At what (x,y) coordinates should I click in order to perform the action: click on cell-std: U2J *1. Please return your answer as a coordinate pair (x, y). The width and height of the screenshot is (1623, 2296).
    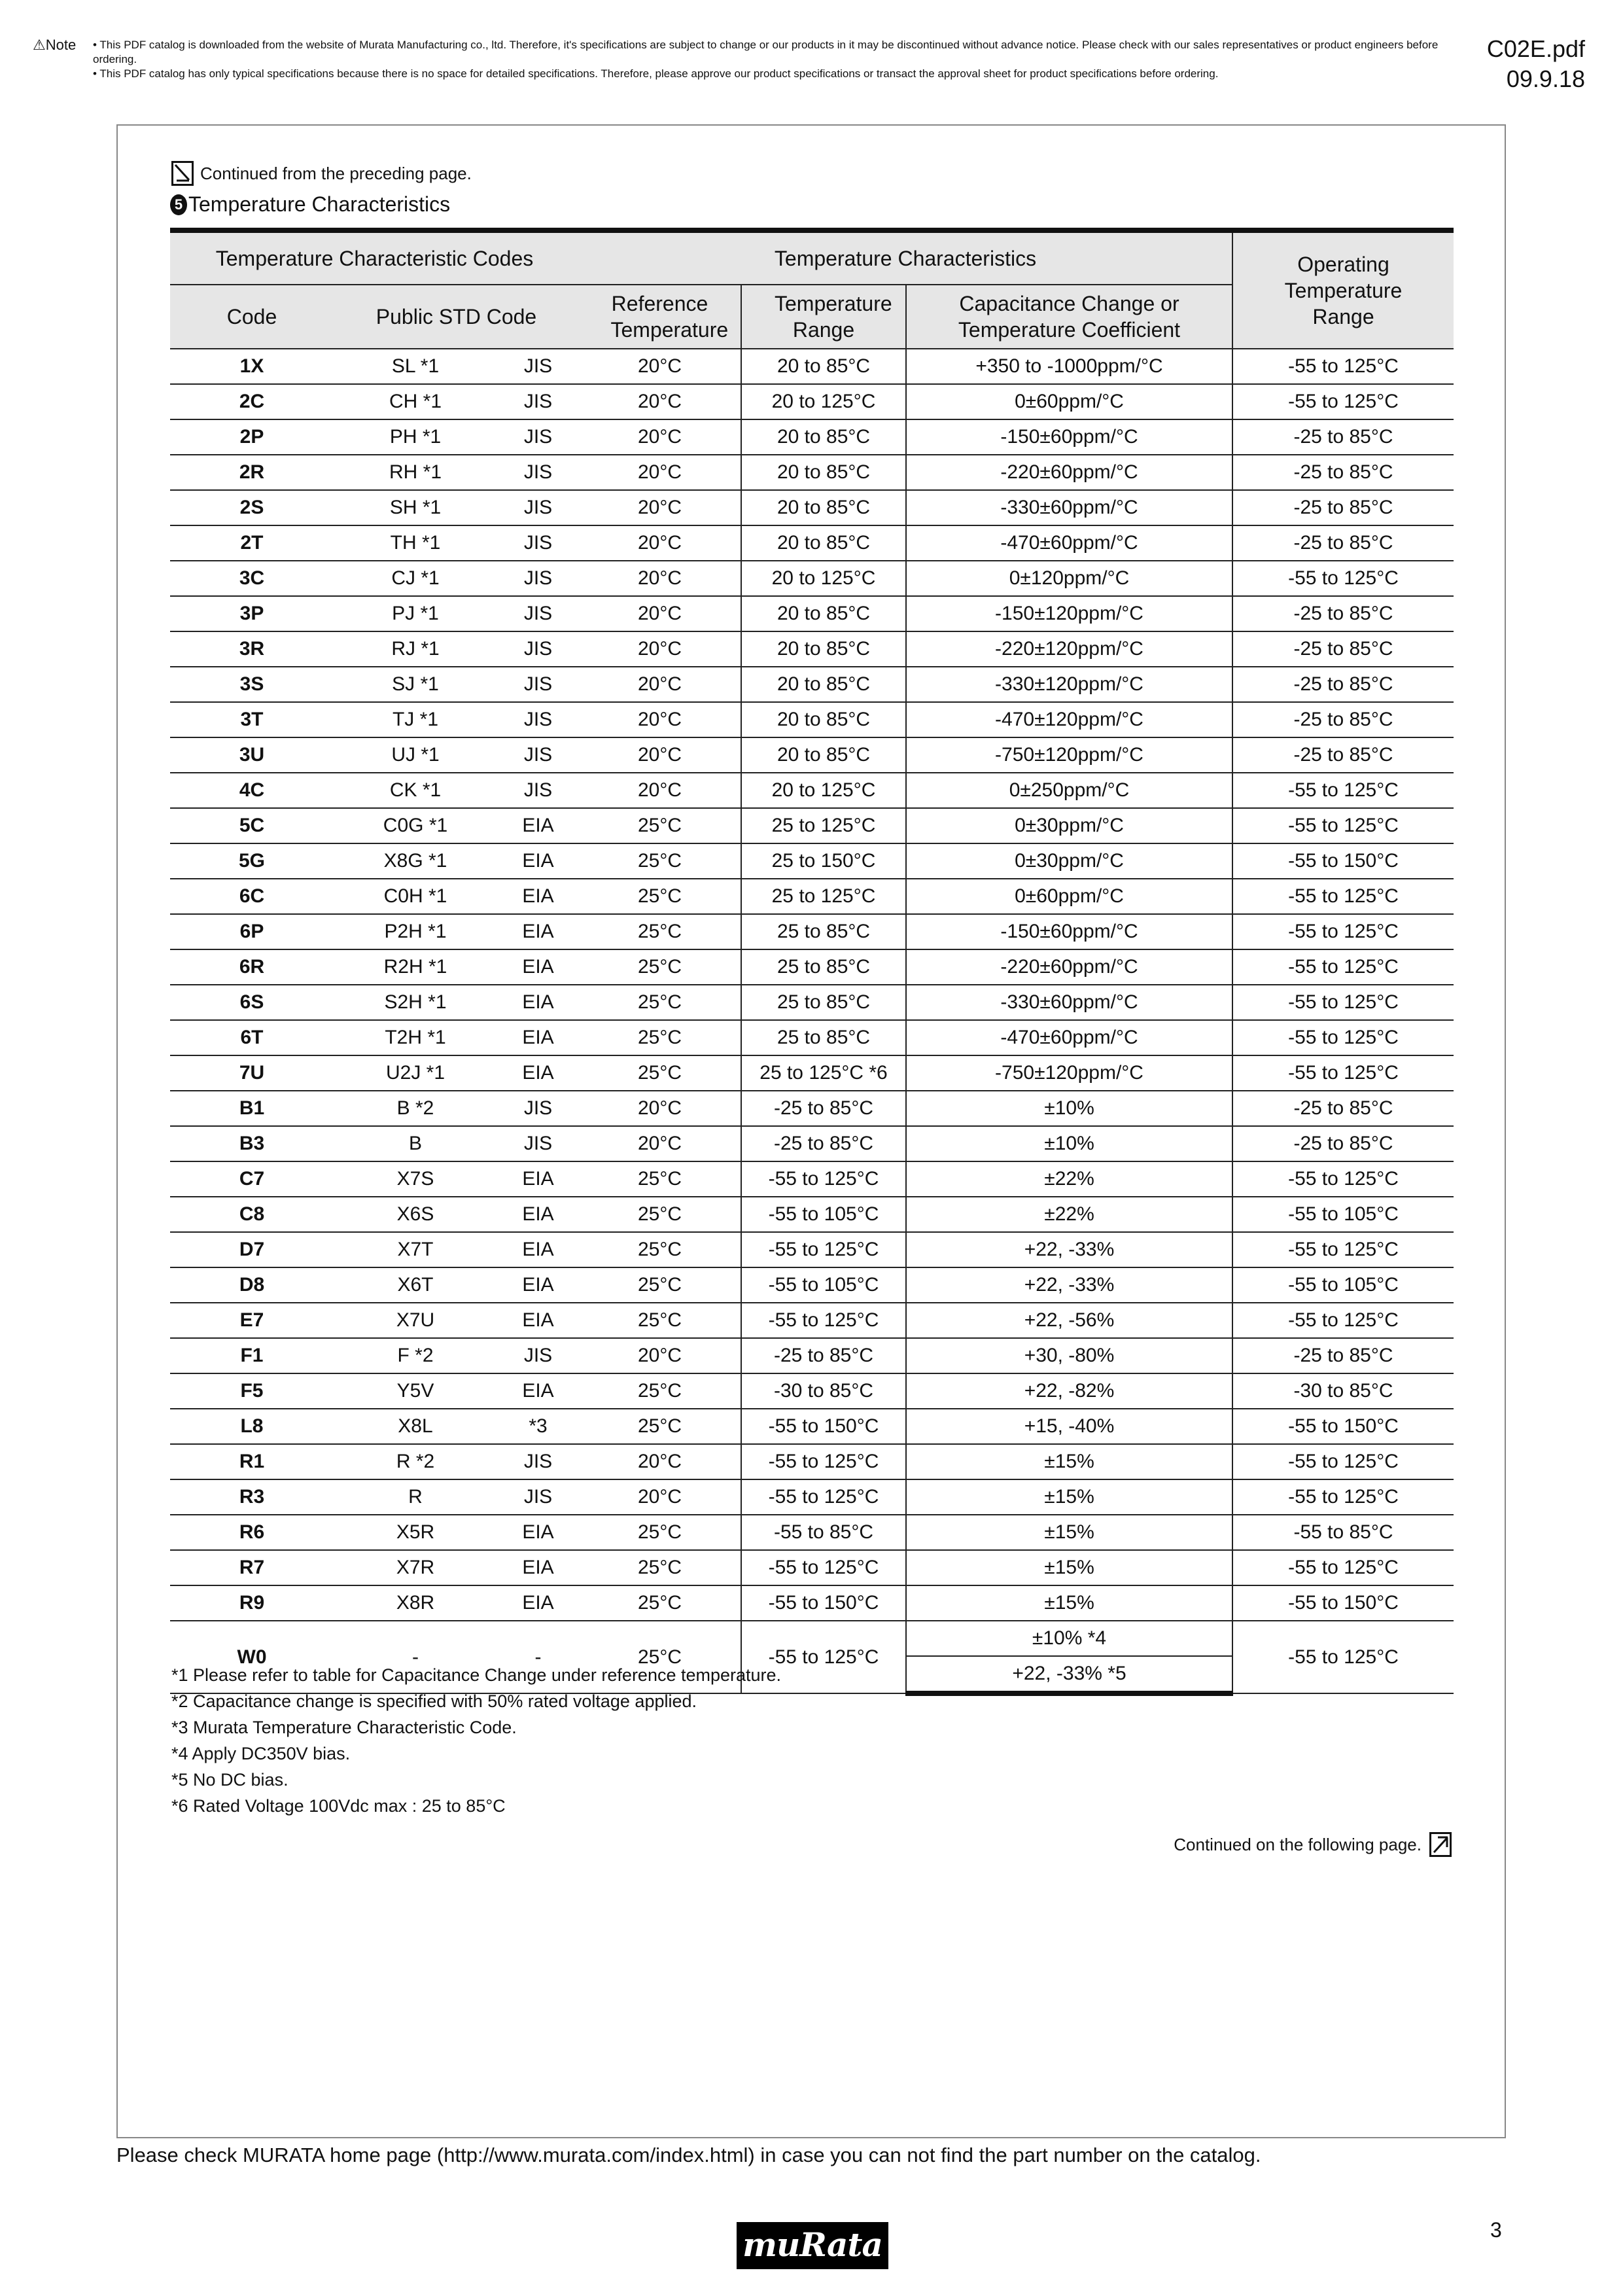
    Looking at the image, I should click on (416, 1073).